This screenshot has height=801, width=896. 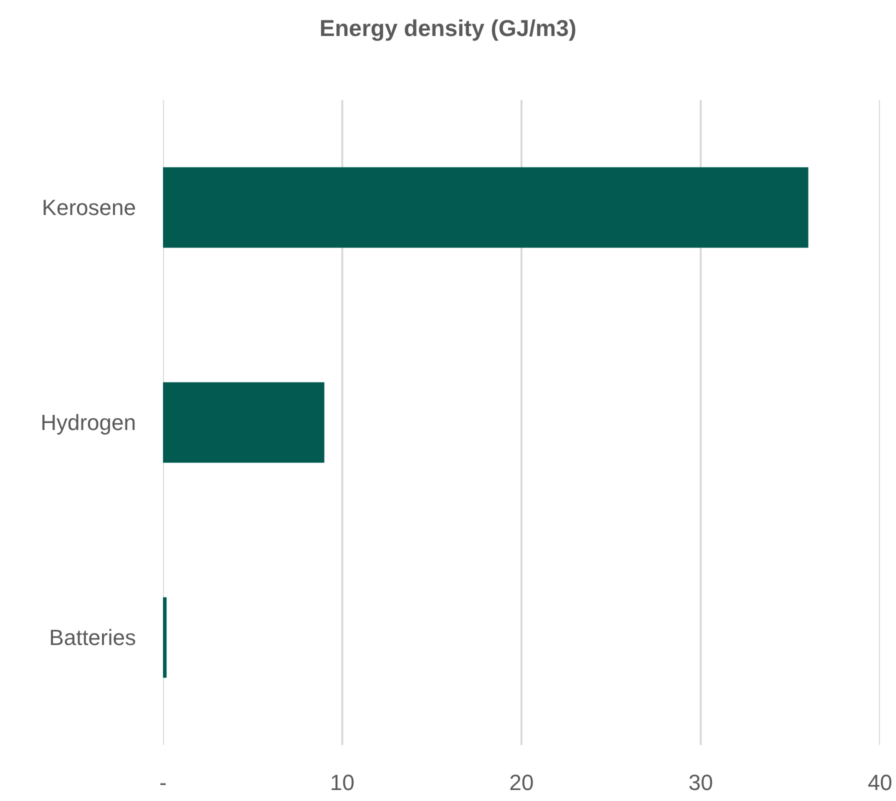 What do you see at coordinates (448, 28) in the screenshot?
I see `chart-title: Energy density (GJ/m3)` at bounding box center [448, 28].